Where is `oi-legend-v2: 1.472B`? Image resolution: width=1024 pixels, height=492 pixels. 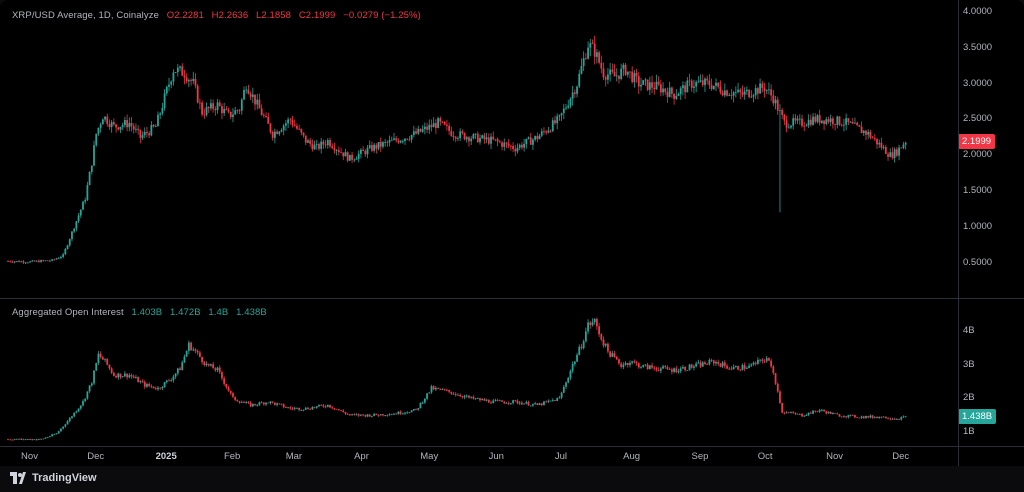 oi-legend-v2: 1.472B is located at coordinates (185, 312).